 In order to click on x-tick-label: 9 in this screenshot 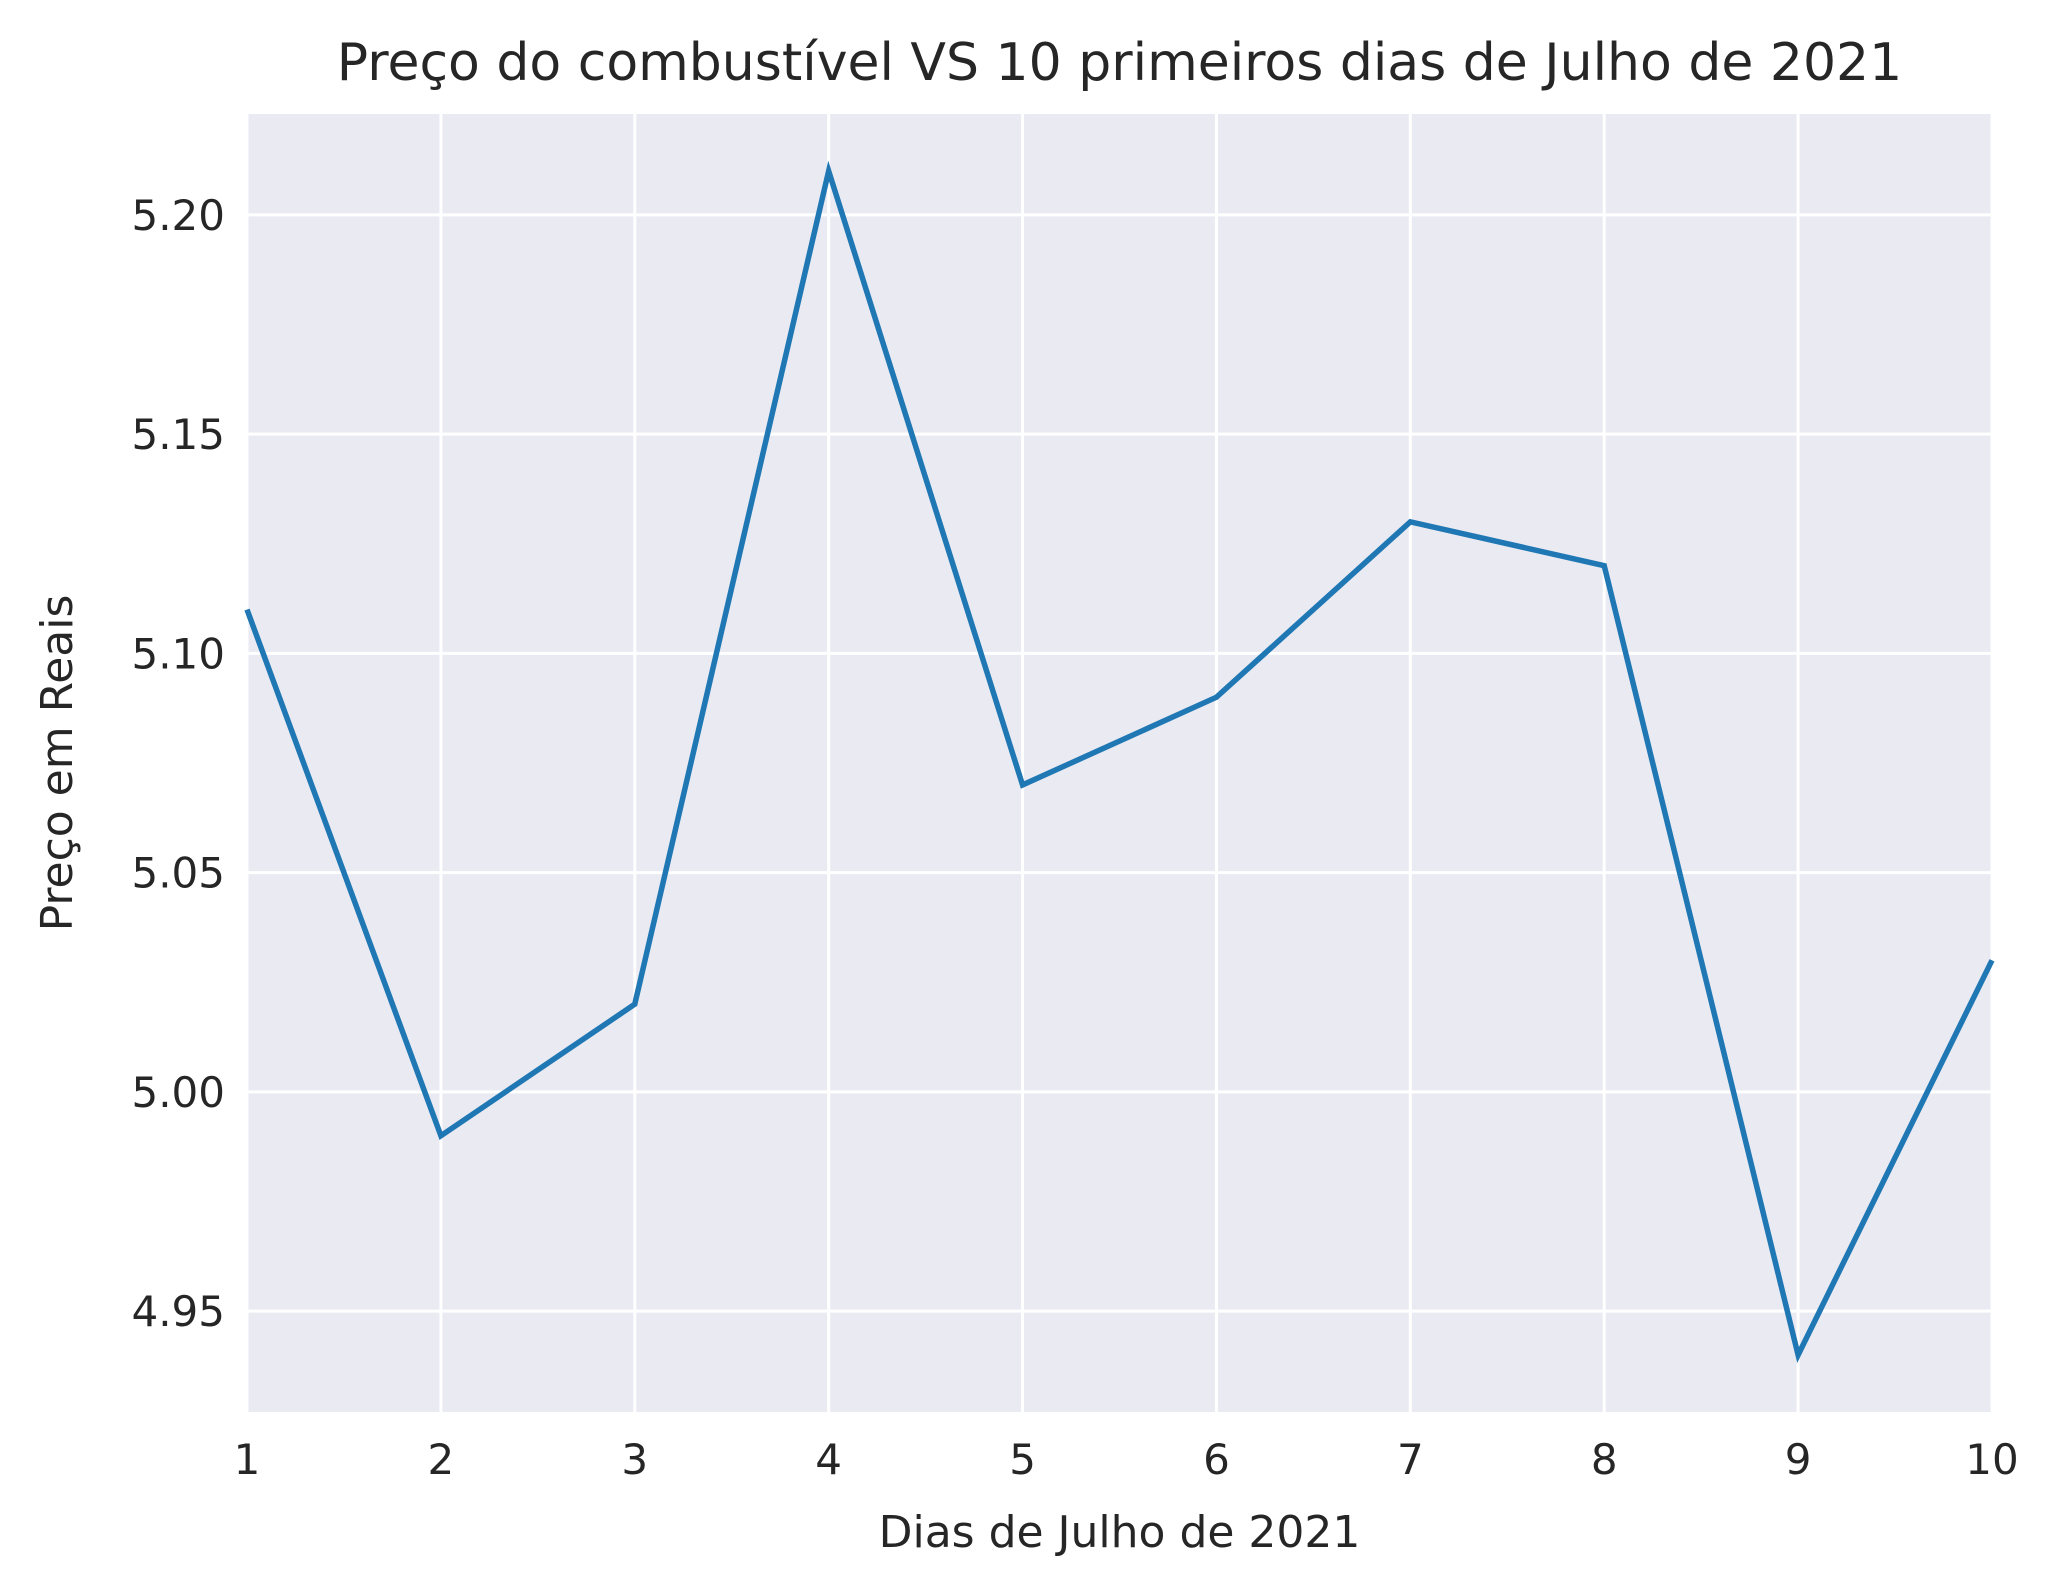, I will do `click(1798, 1459)`.